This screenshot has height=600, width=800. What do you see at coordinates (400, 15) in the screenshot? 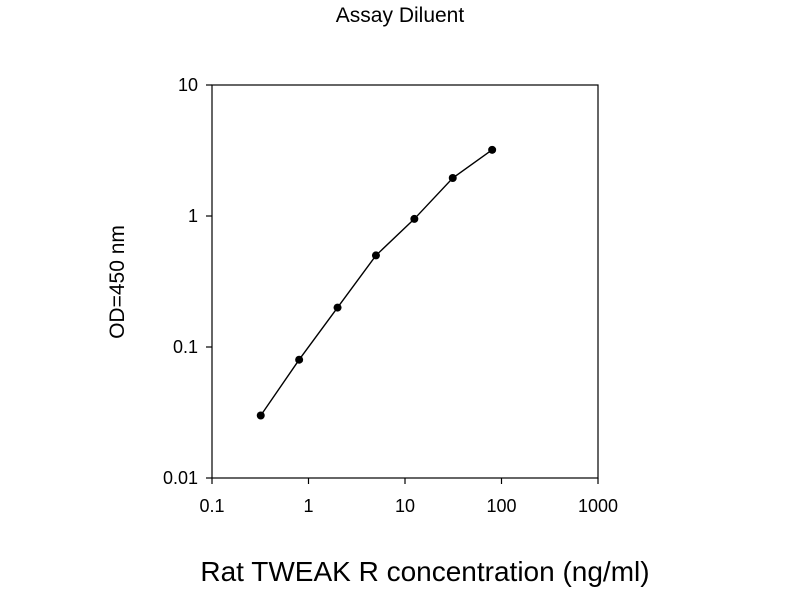
I see `chart-title: Assay Diluent` at bounding box center [400, 15].